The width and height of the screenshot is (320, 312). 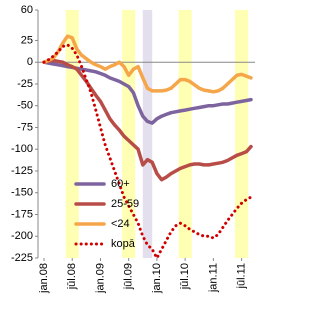 What do you see at coordinates (72, 276) in the screenshot?
I see `x-tick-label: jūl.08` at bounding box center [72, 276].